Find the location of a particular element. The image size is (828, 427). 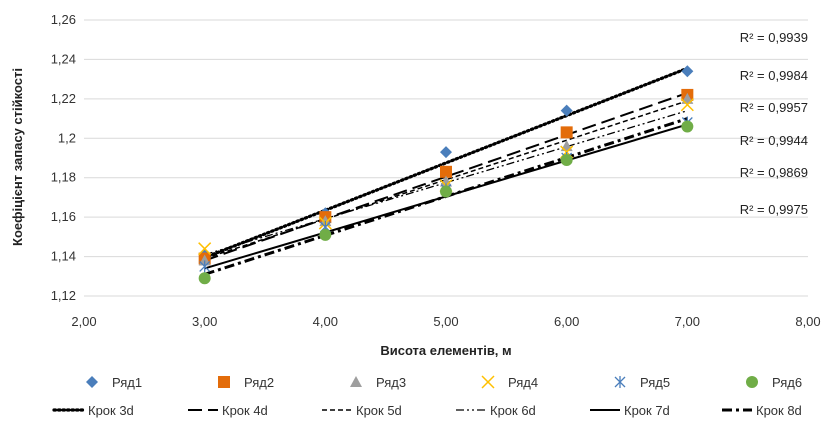

r-squared-label: R² = 0,9939 is located at coordinates (774, 37).